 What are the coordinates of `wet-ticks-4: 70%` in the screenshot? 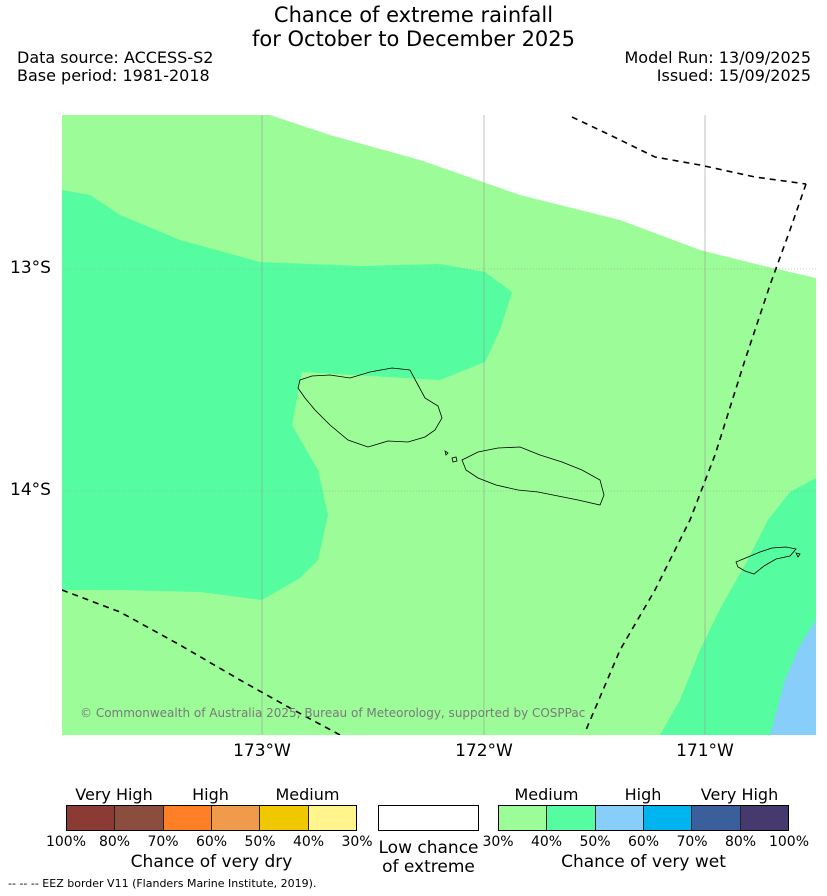 It's located at (692, 842).